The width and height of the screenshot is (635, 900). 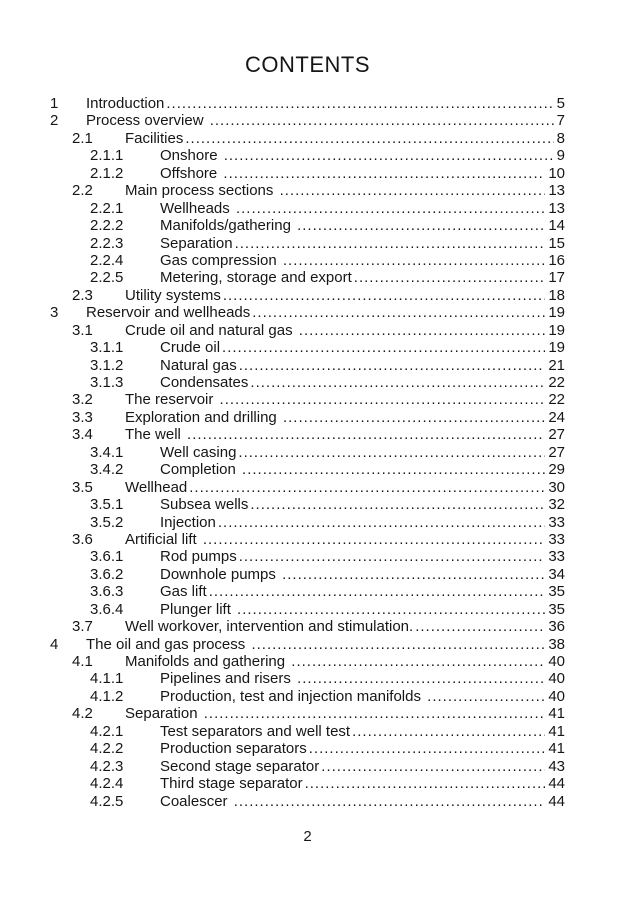 I want to click on toc-entry-title: Onshore, so click(x=191, y=156).